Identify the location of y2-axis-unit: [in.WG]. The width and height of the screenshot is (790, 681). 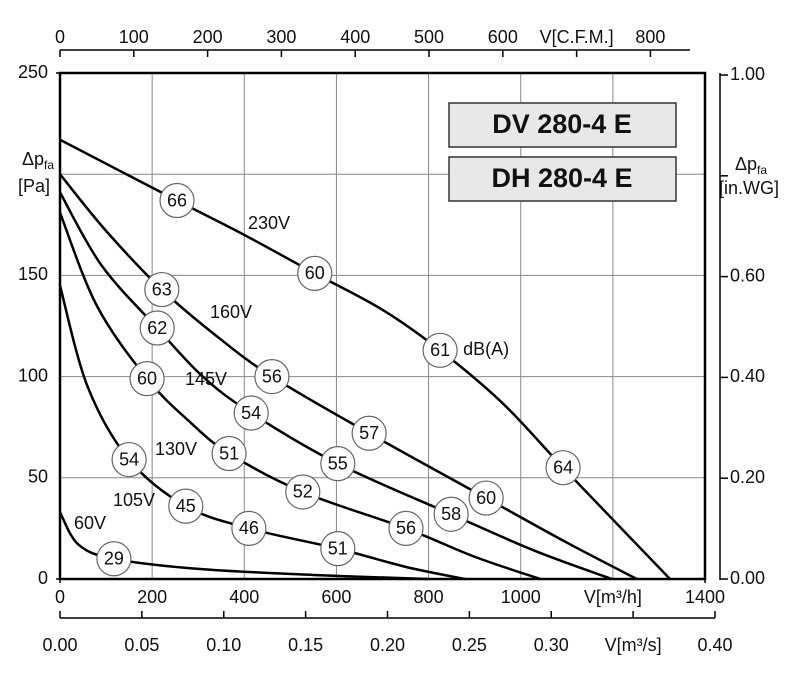
(749, 188).